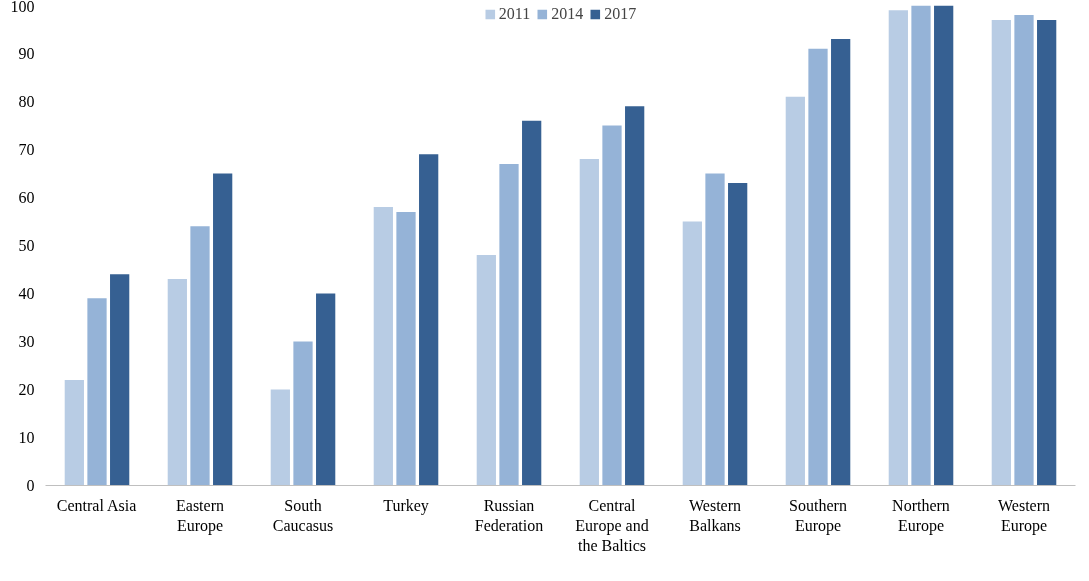 The image size is (1089, 581). I want to click on y-tick-label: 60, so click(26, 197).